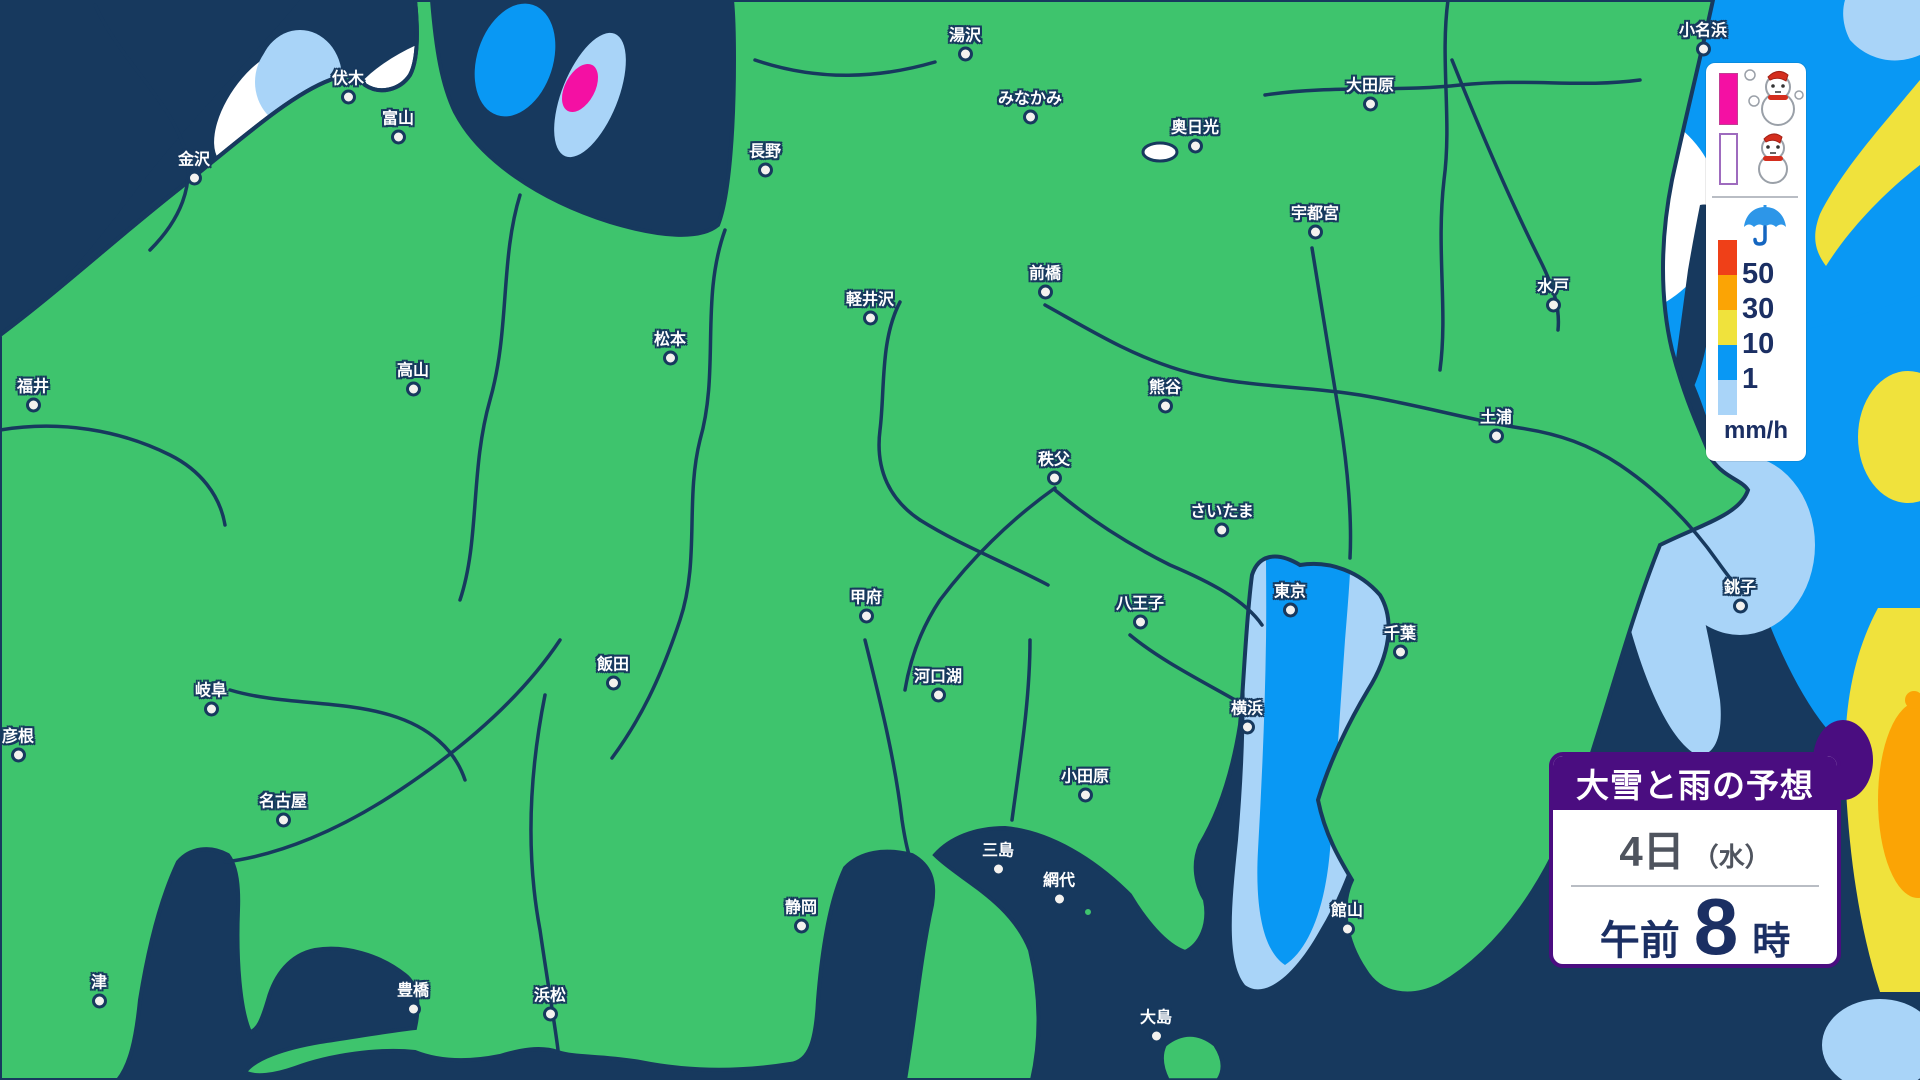  What do you see at coordinates (1866, 536) in the screenshot?
I see `heavy-rain-right-edge` at bounding box center [1866, 536].